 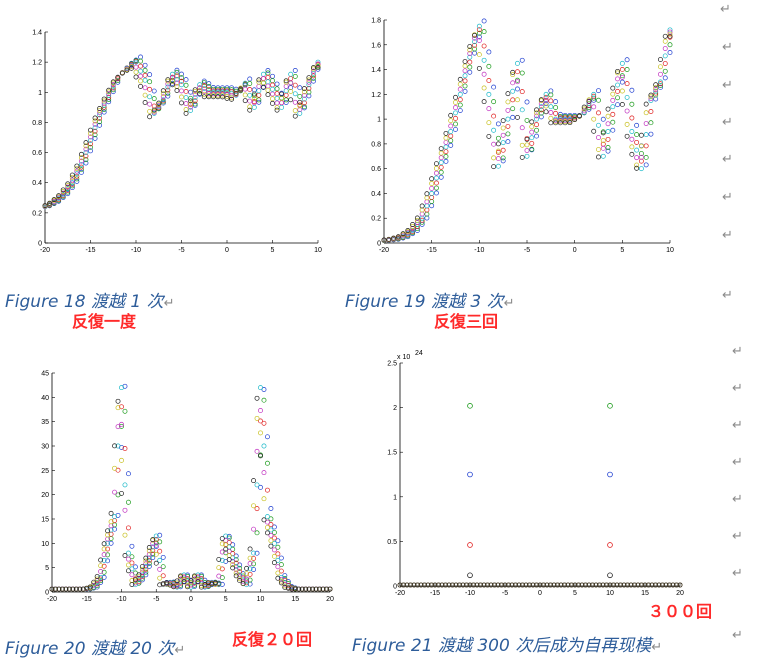 What do you see at coordinates (37, 213) in the screenshot?
I see `y-tick-label: 0.2` at bounding box center [37, 213].